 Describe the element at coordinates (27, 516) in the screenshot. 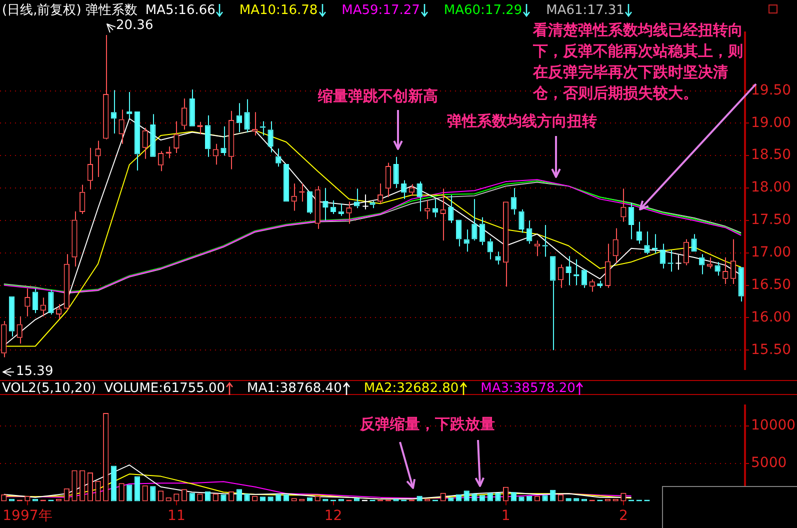

I see `x-tick-label: 1997年` at that location.